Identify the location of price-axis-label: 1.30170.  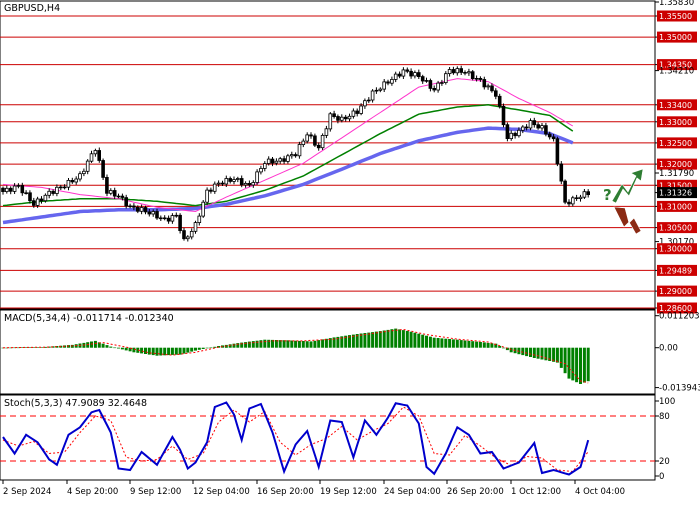
(676, 243).